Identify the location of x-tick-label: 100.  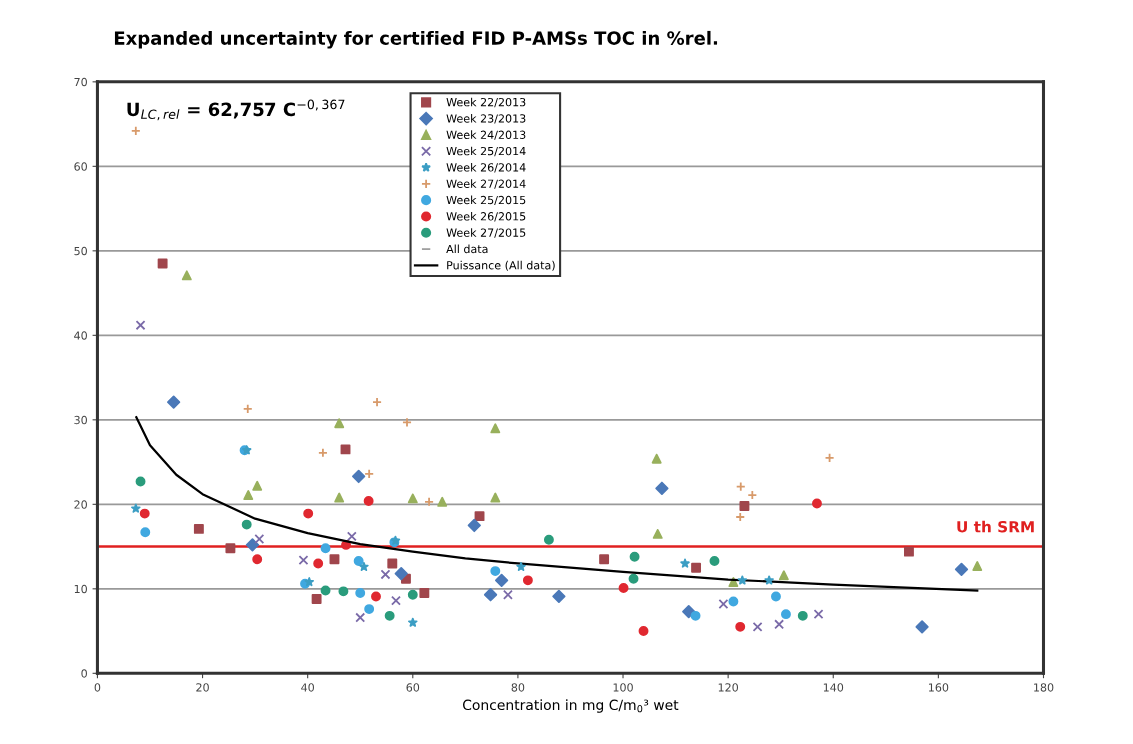
(623, 687).